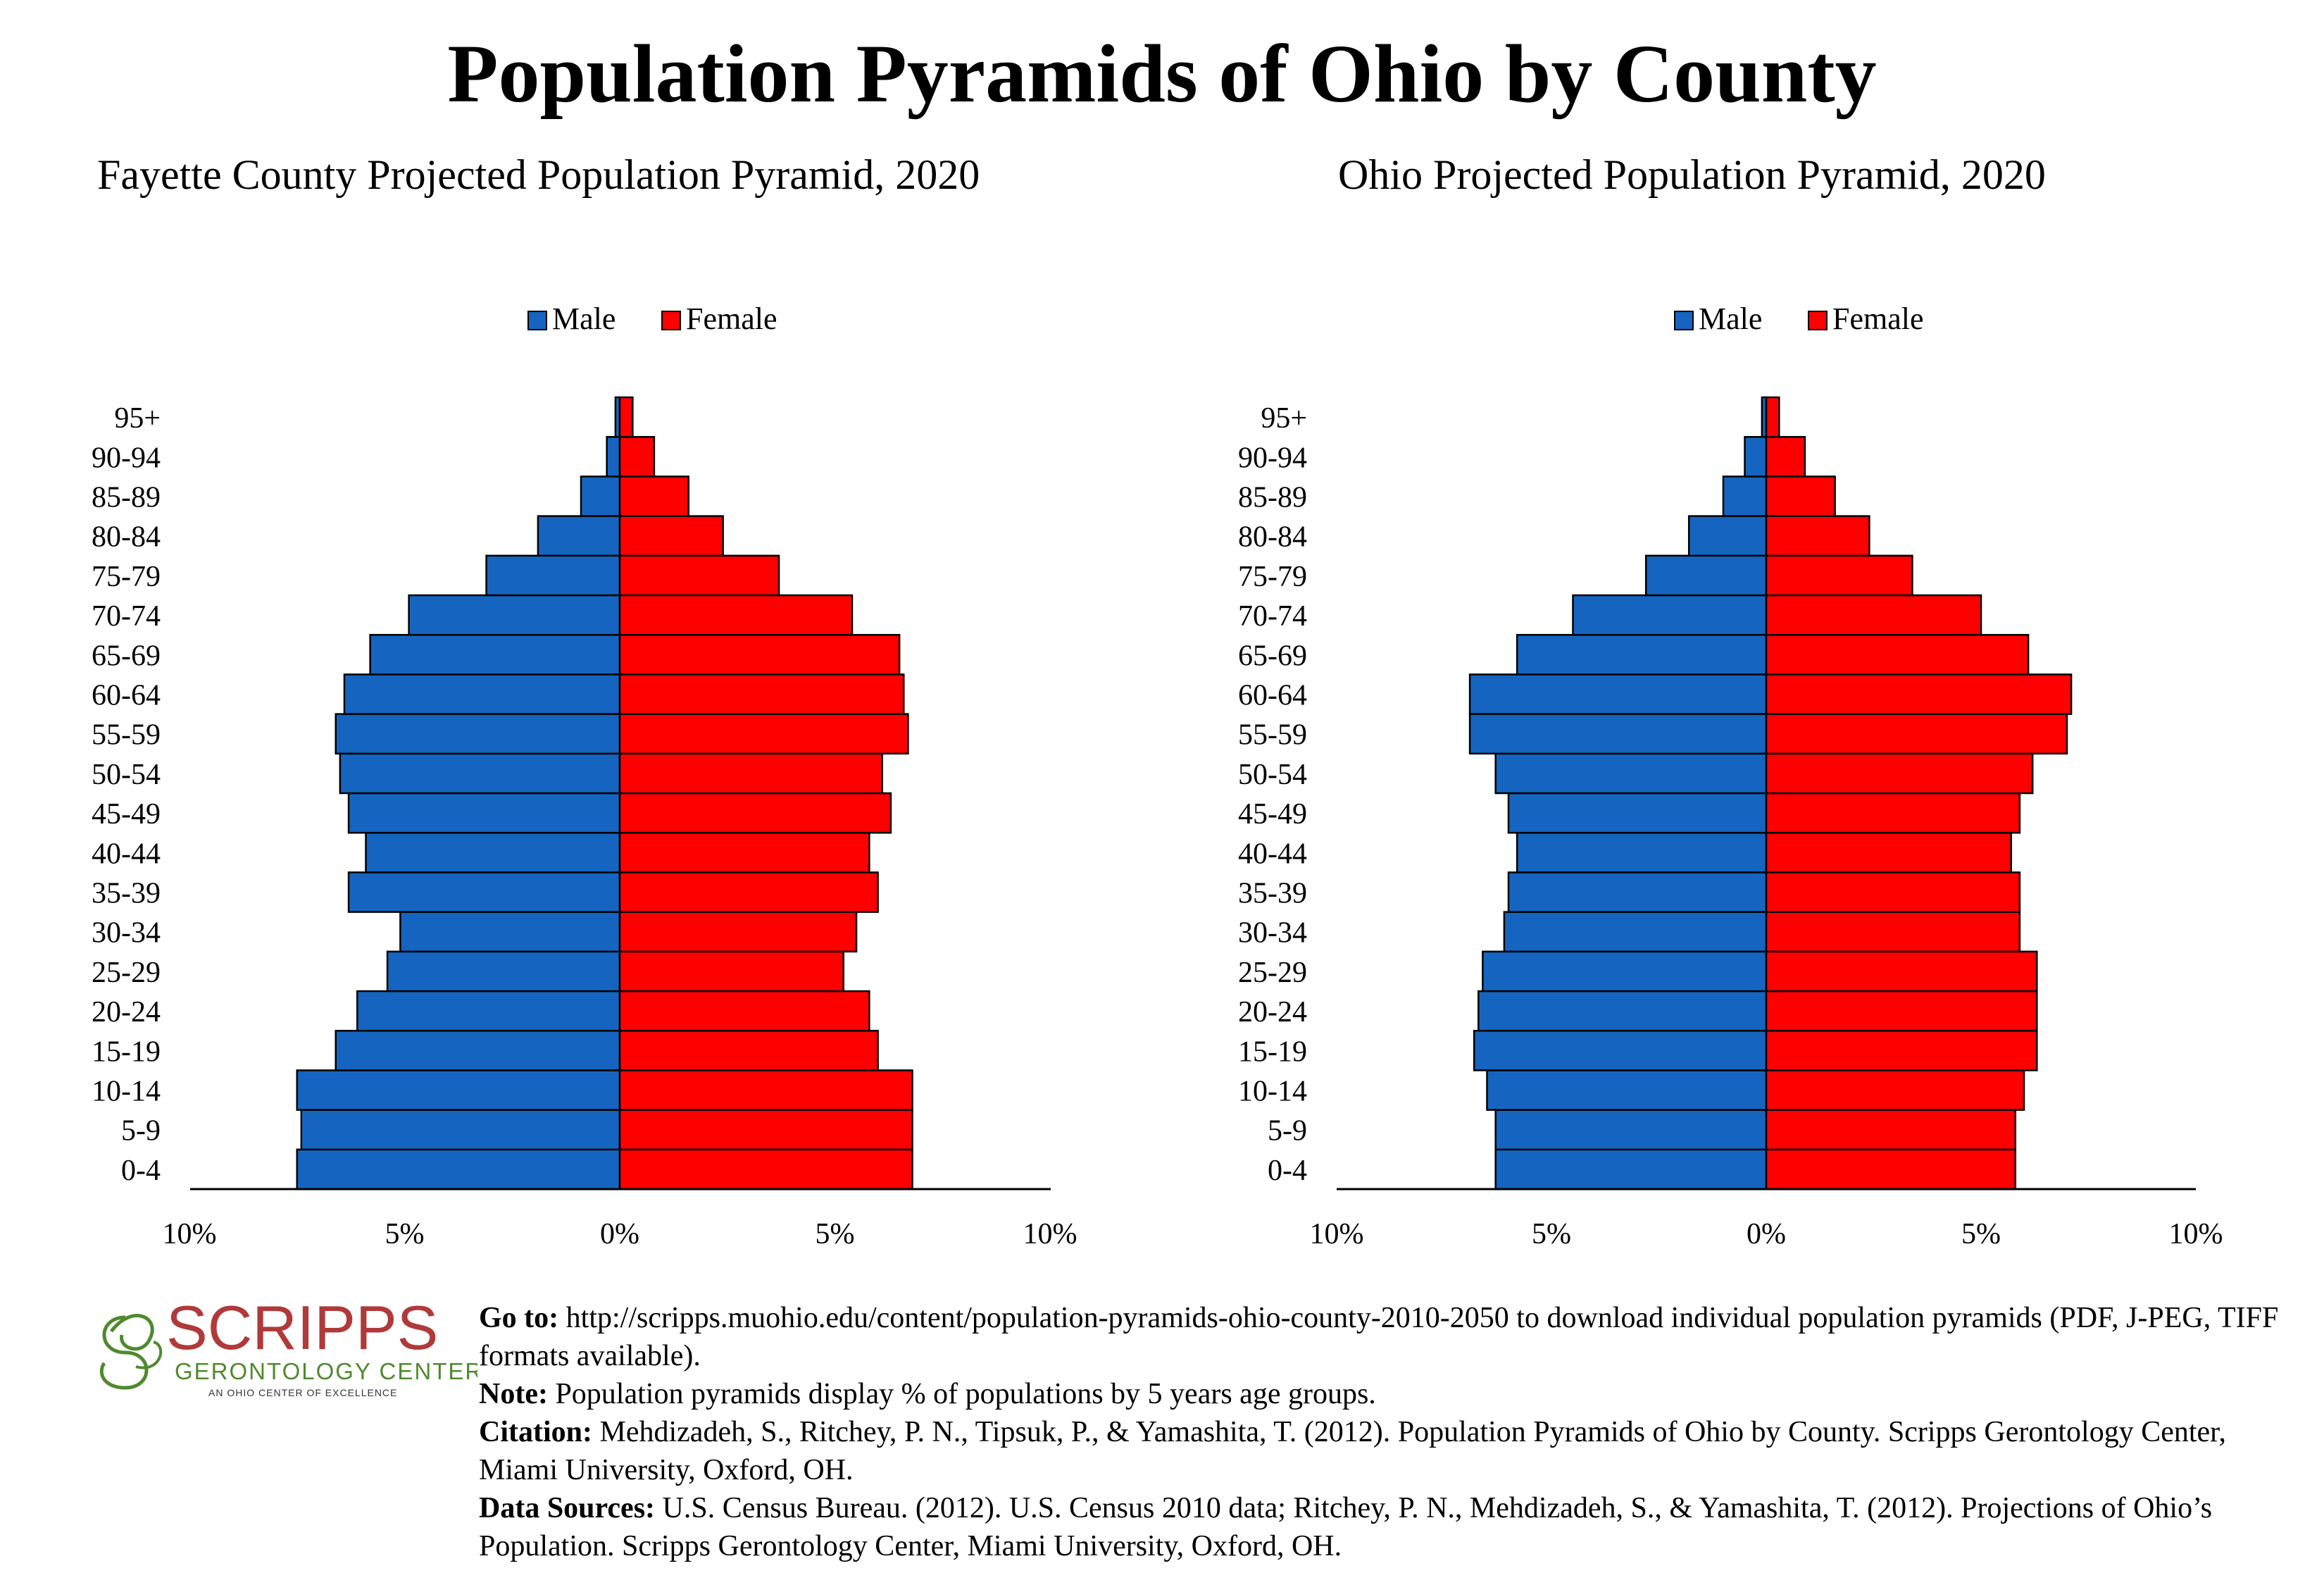 The height and width of the screenshot is (1585, 2324). I want to click on age-label-70-74: 70-74, so click(1272, 616).